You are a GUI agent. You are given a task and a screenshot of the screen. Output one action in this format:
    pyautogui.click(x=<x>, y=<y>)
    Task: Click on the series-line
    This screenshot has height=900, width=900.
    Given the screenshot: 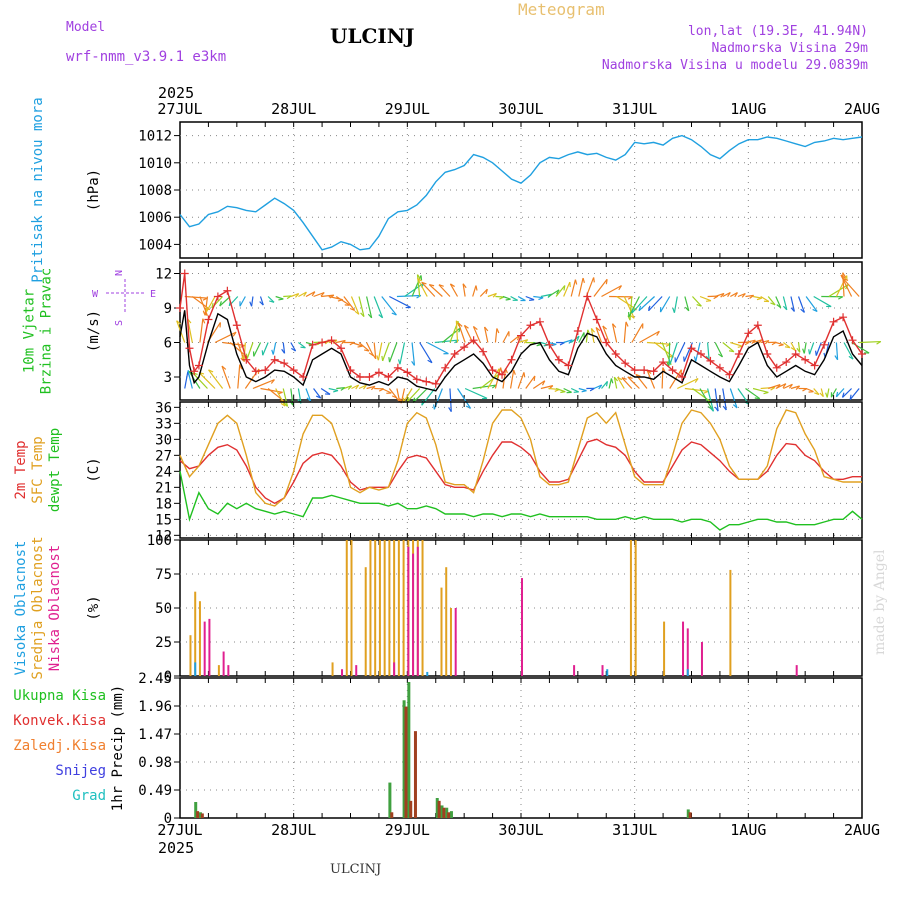 What is the action you would take?
    pyautogui.click(x=521, y=351)
    